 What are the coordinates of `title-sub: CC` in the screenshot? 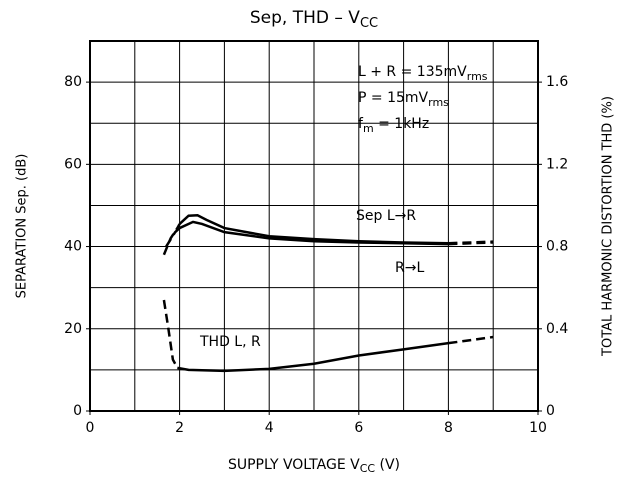 It's located at (369, 23).